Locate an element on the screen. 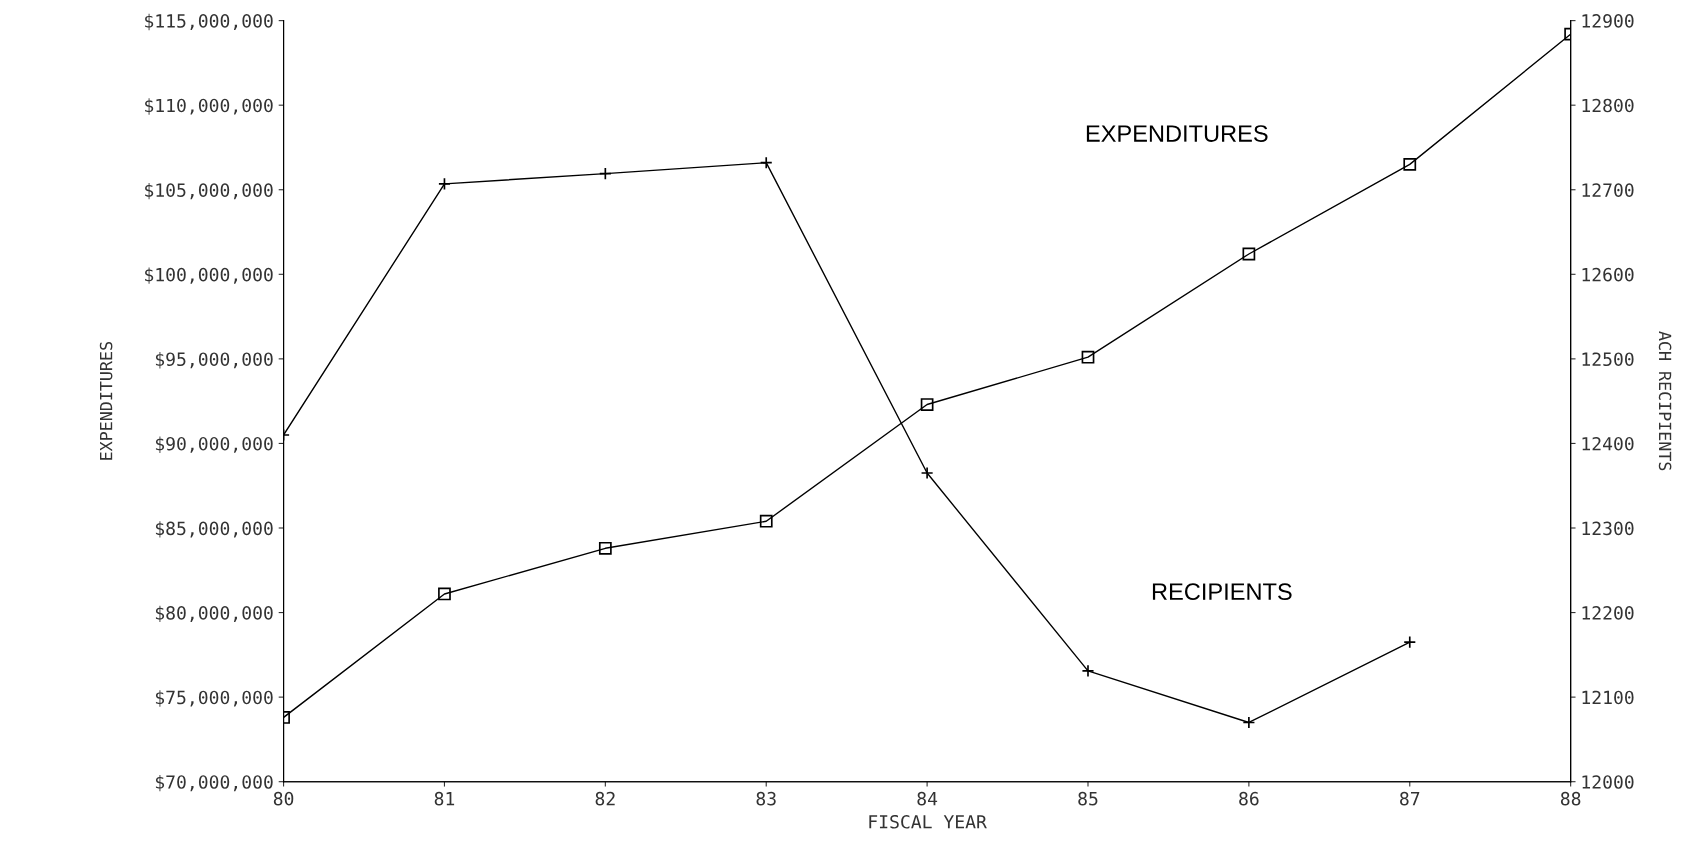 The width and height of the screenshot is (1698, 859). y-tick-label: $75,000,000 is located at coordinates (214, 698).